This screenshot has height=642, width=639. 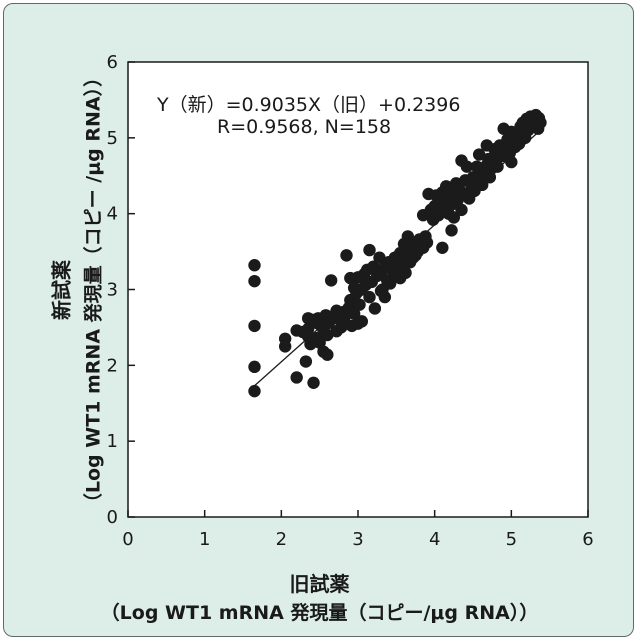 What do you see at coordinates (357, 539) in the screenshot?
I see `x-tick-label: 3` at bounding box center [357, 539].